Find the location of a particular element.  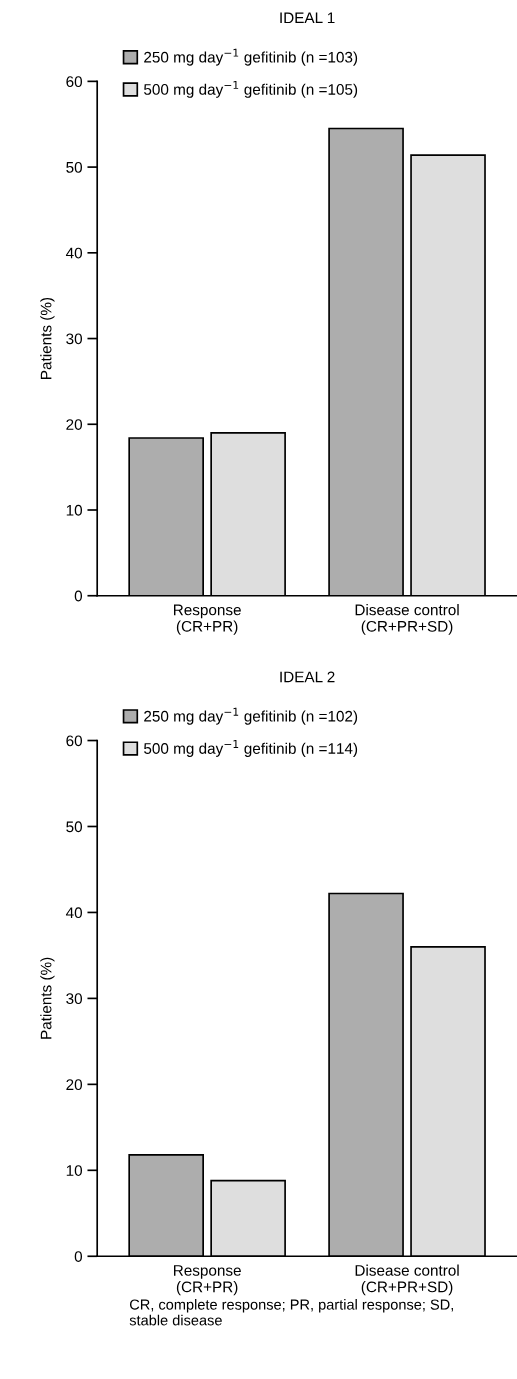

legend-label: 500 mg day$^{−1}$ gefitinib (n =114) is located at coordinates (251, 748).